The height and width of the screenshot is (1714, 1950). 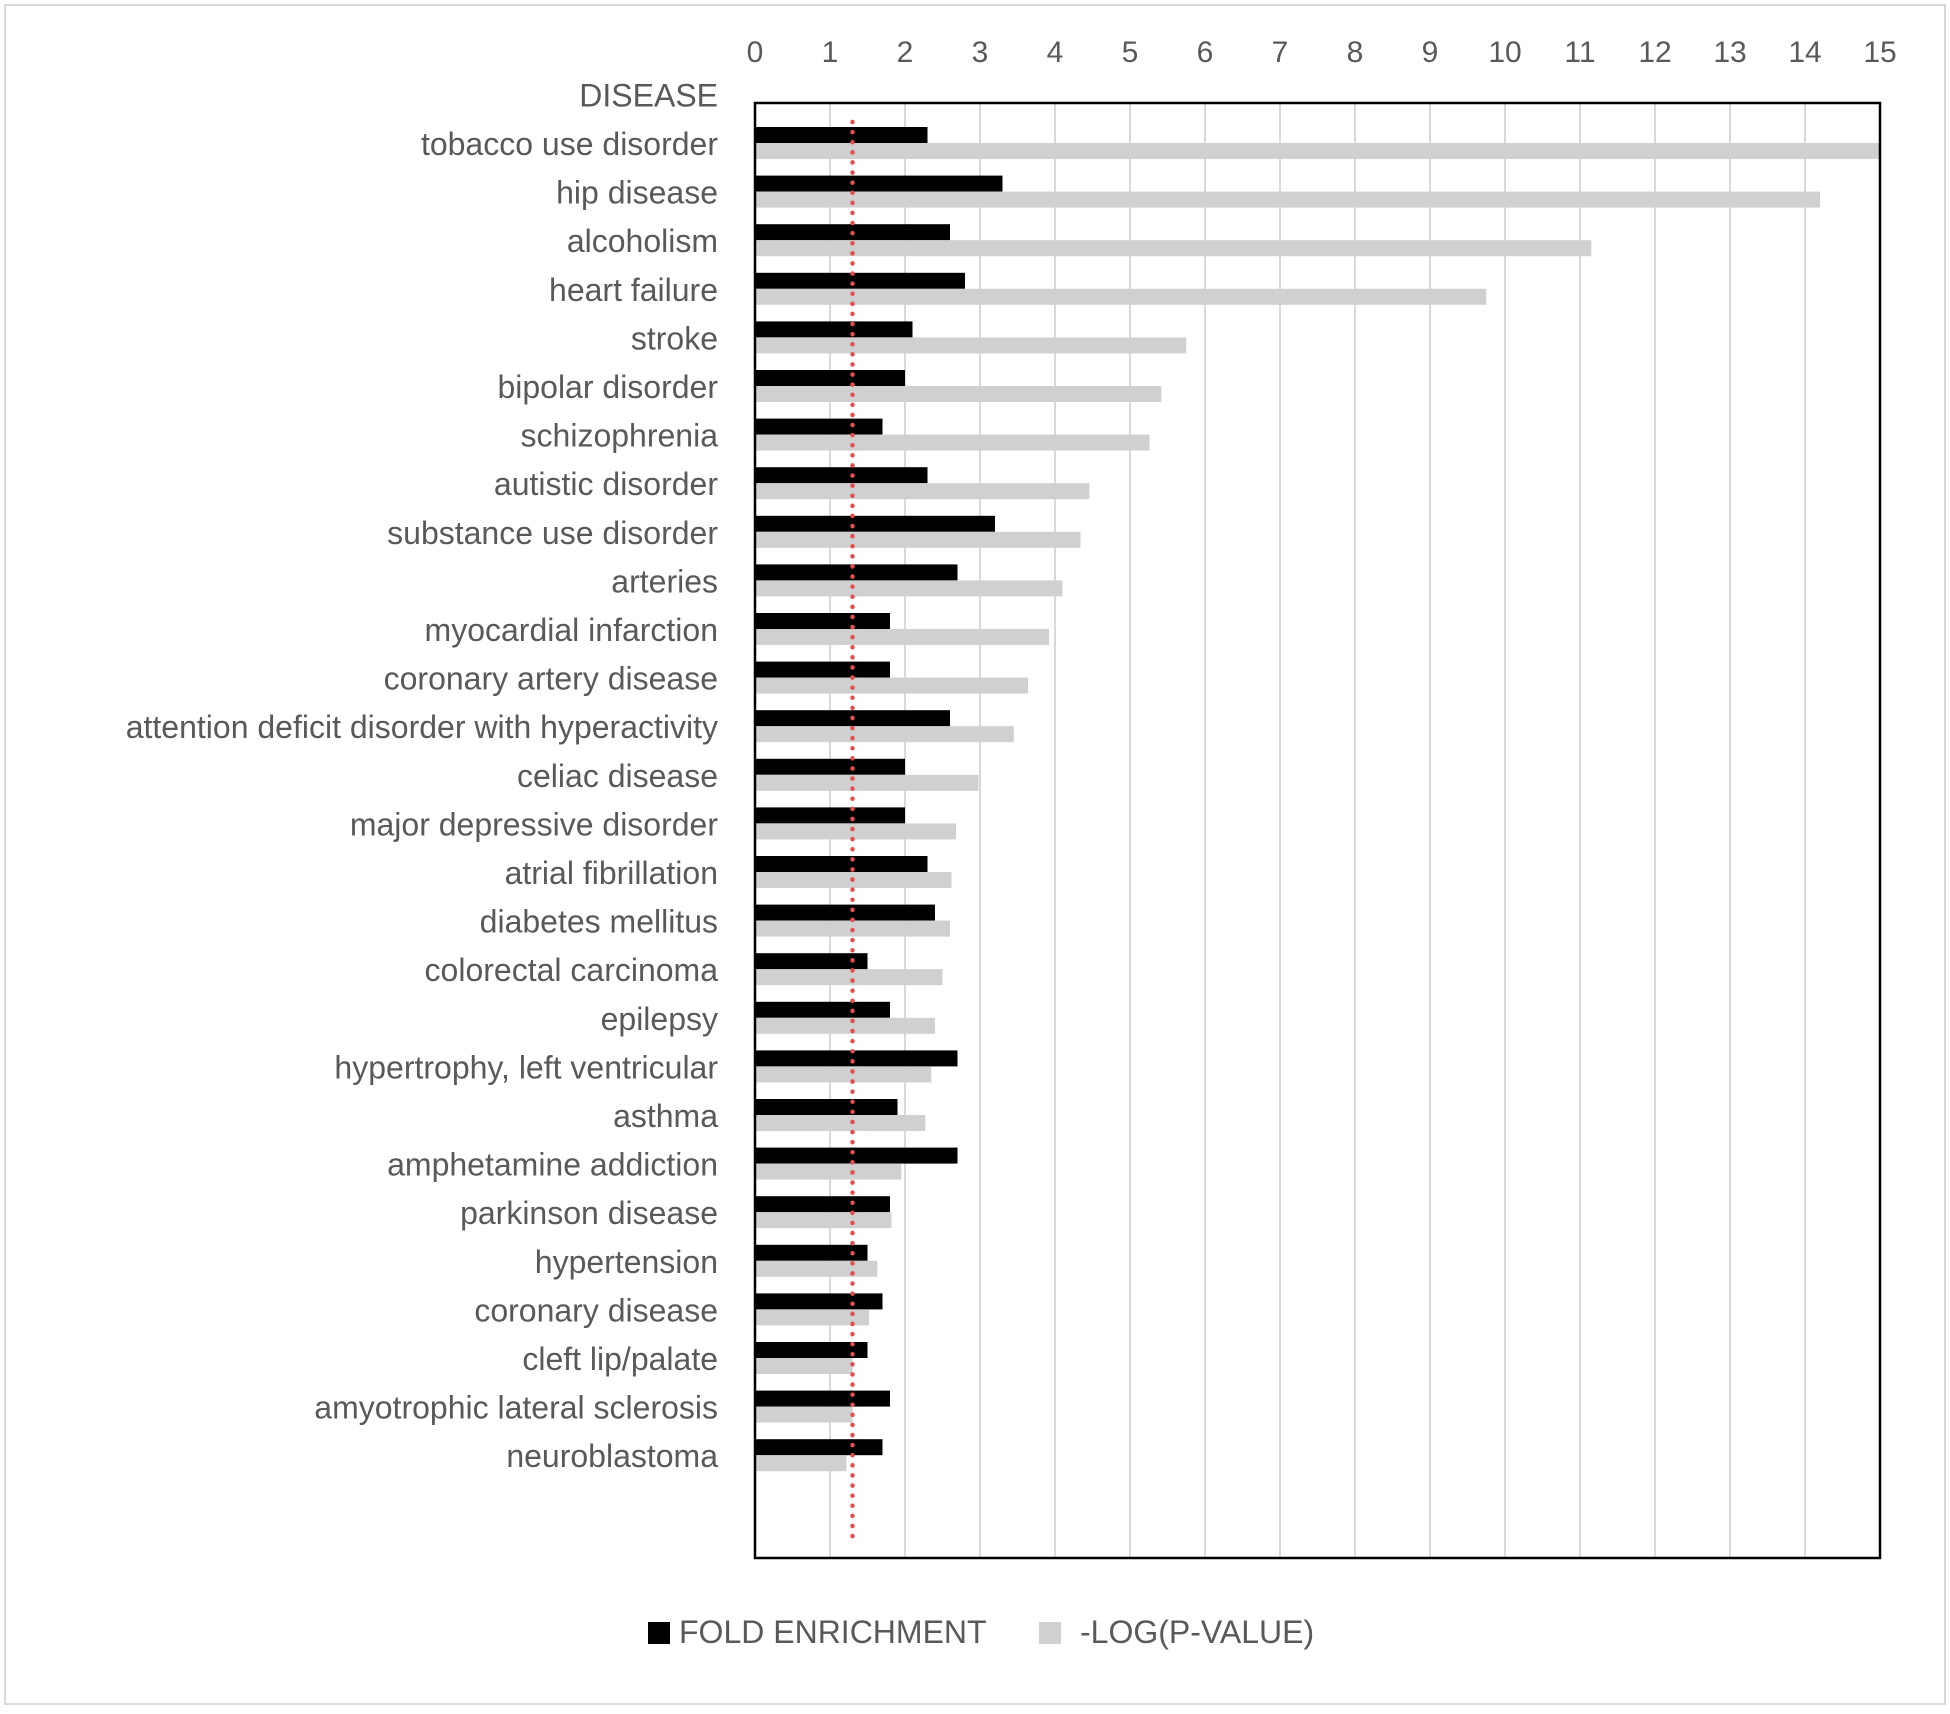 I want to click on category-label-arteries: arteries, so click(x=664, y=581).